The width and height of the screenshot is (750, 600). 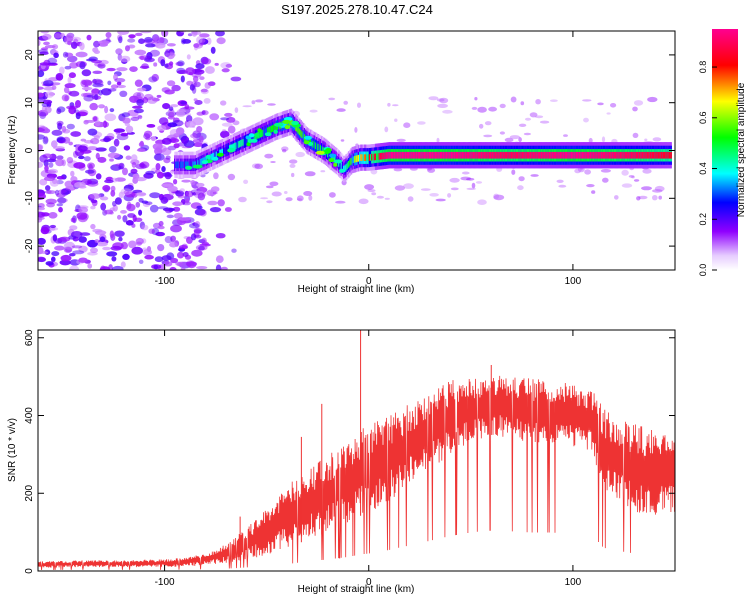 What do you see at coordinates (423, 145) in the screenshot?
I see `ridge` at bounding box center [423, 145].